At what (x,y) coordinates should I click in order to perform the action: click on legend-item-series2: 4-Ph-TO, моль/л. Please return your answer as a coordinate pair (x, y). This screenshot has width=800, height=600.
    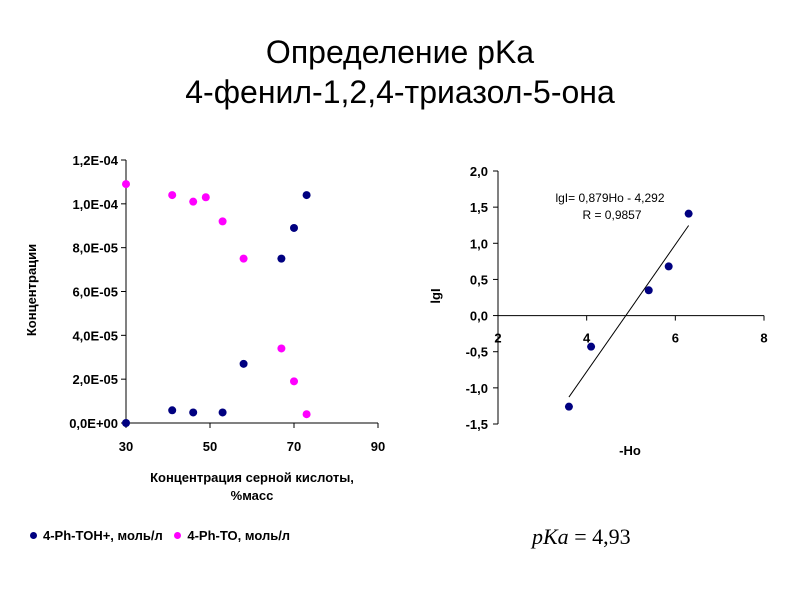
    Looking at the image, I should click on (232, 535).